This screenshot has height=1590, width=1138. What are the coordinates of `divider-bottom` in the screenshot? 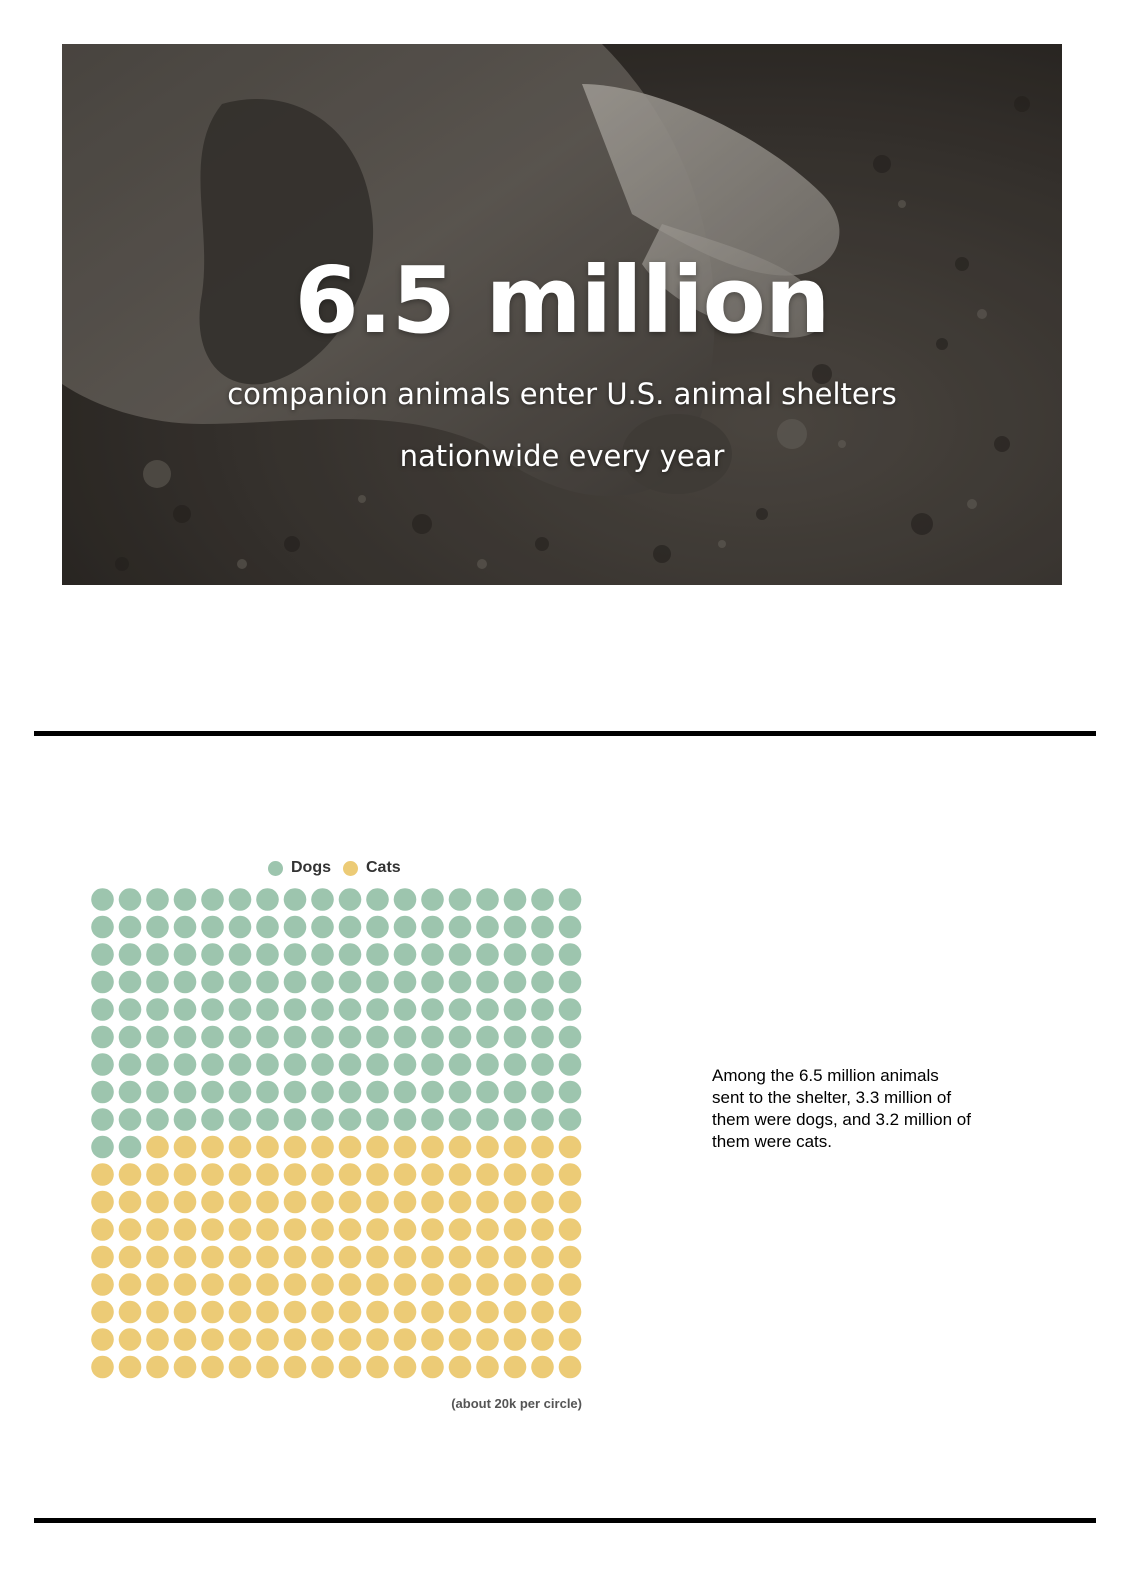 It's located at (565, 1520).